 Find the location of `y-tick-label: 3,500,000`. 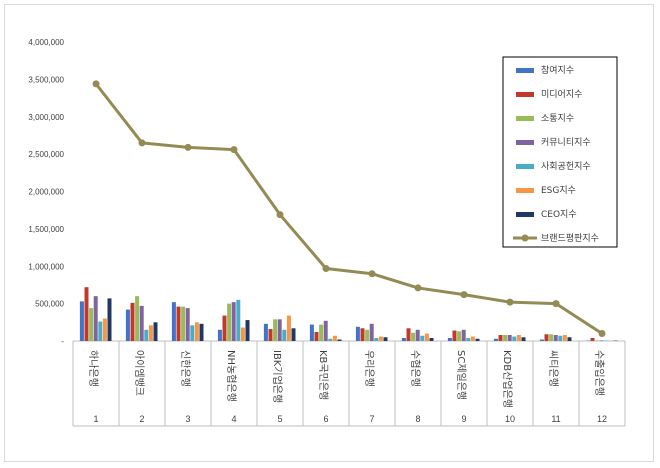

y-tick-label: 3,500,000 is located at coordinates (46, 79).